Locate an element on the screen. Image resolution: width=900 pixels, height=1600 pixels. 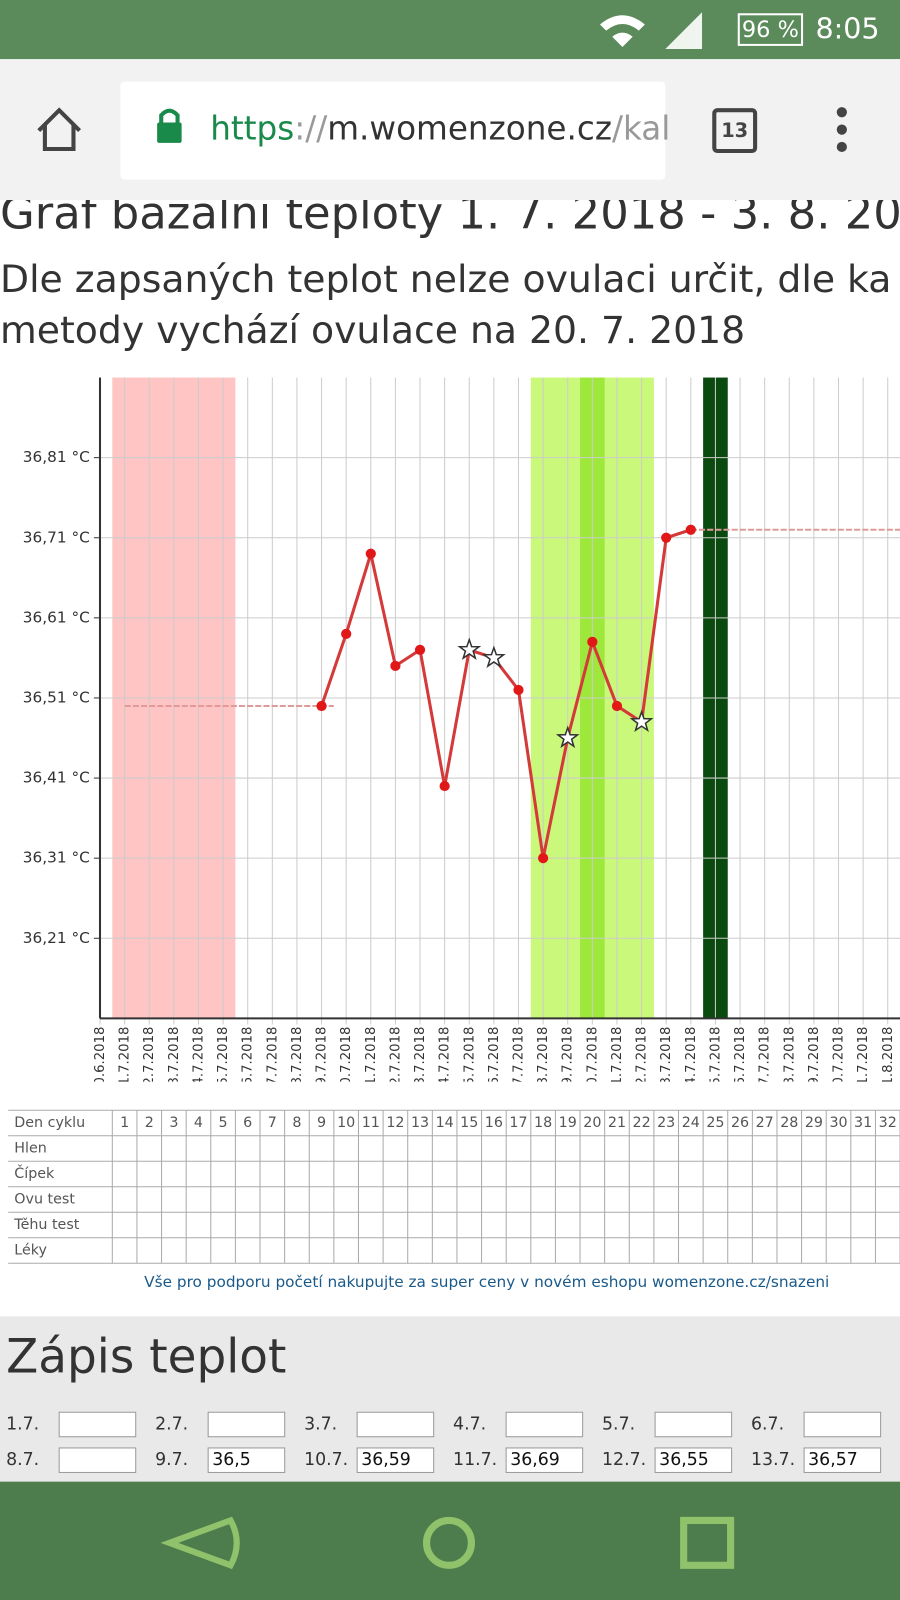
day-number: 2 is located at coordinates (149, 1123).